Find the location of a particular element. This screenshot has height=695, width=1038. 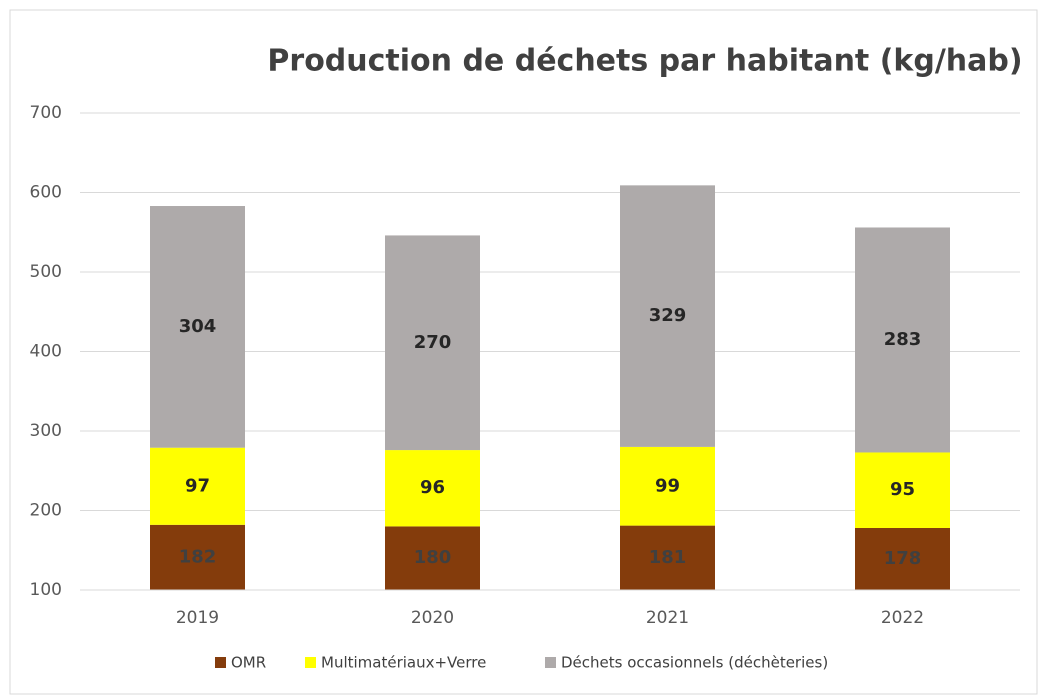

data-label: 270 is located at coordinates (433, 342).